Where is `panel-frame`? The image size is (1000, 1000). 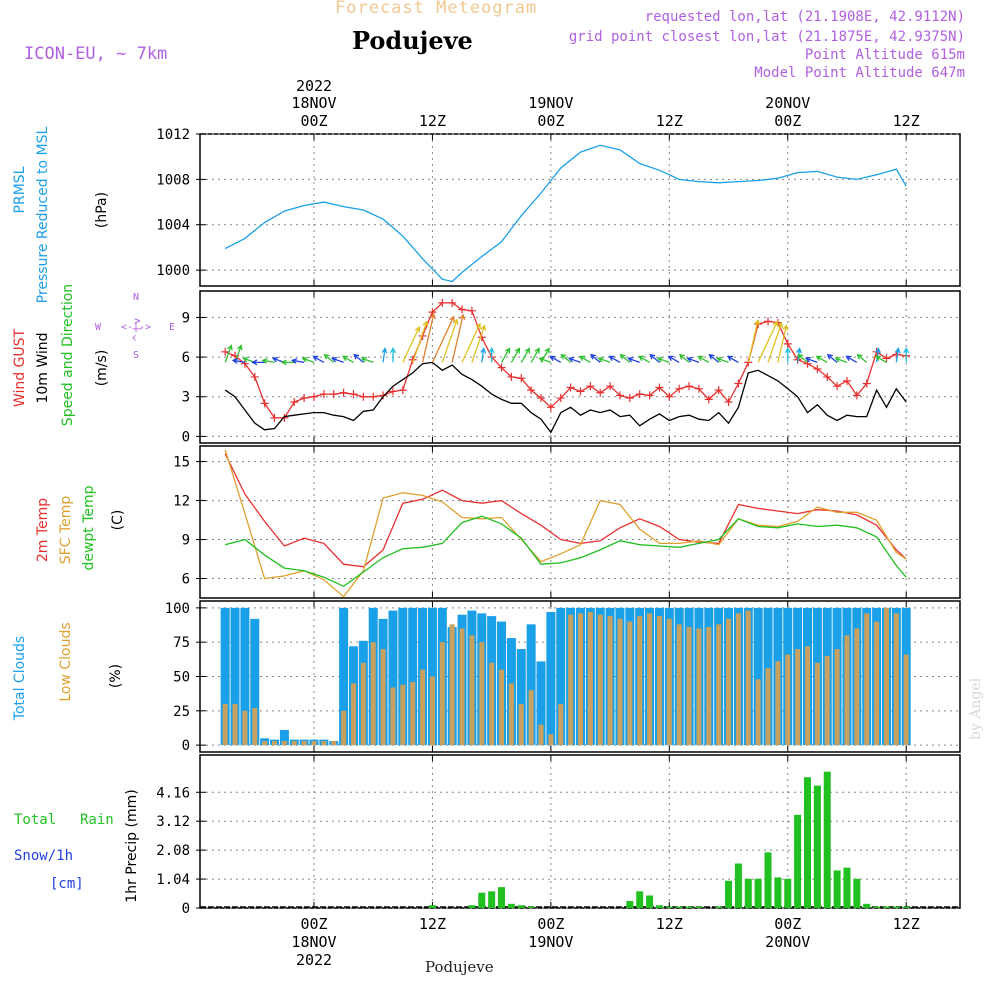
panel-frame is located at coordinates (580, 367).